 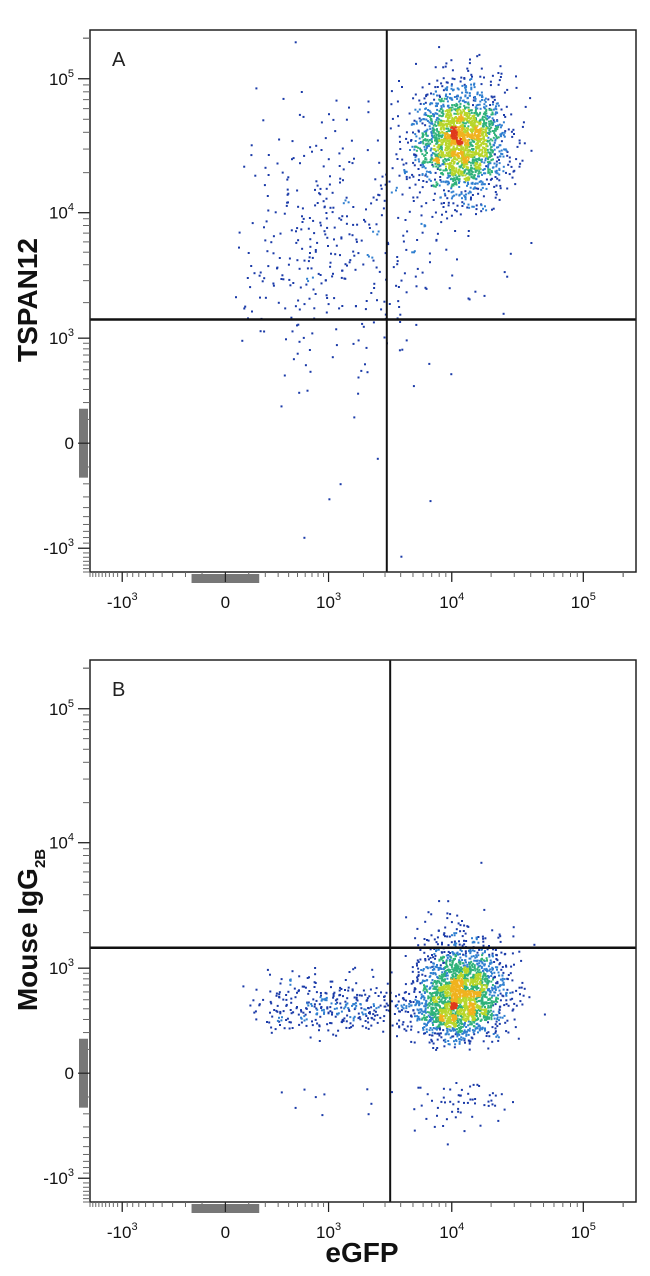 I want to click on panel-a-event-2023, so click(x=478, y=153).